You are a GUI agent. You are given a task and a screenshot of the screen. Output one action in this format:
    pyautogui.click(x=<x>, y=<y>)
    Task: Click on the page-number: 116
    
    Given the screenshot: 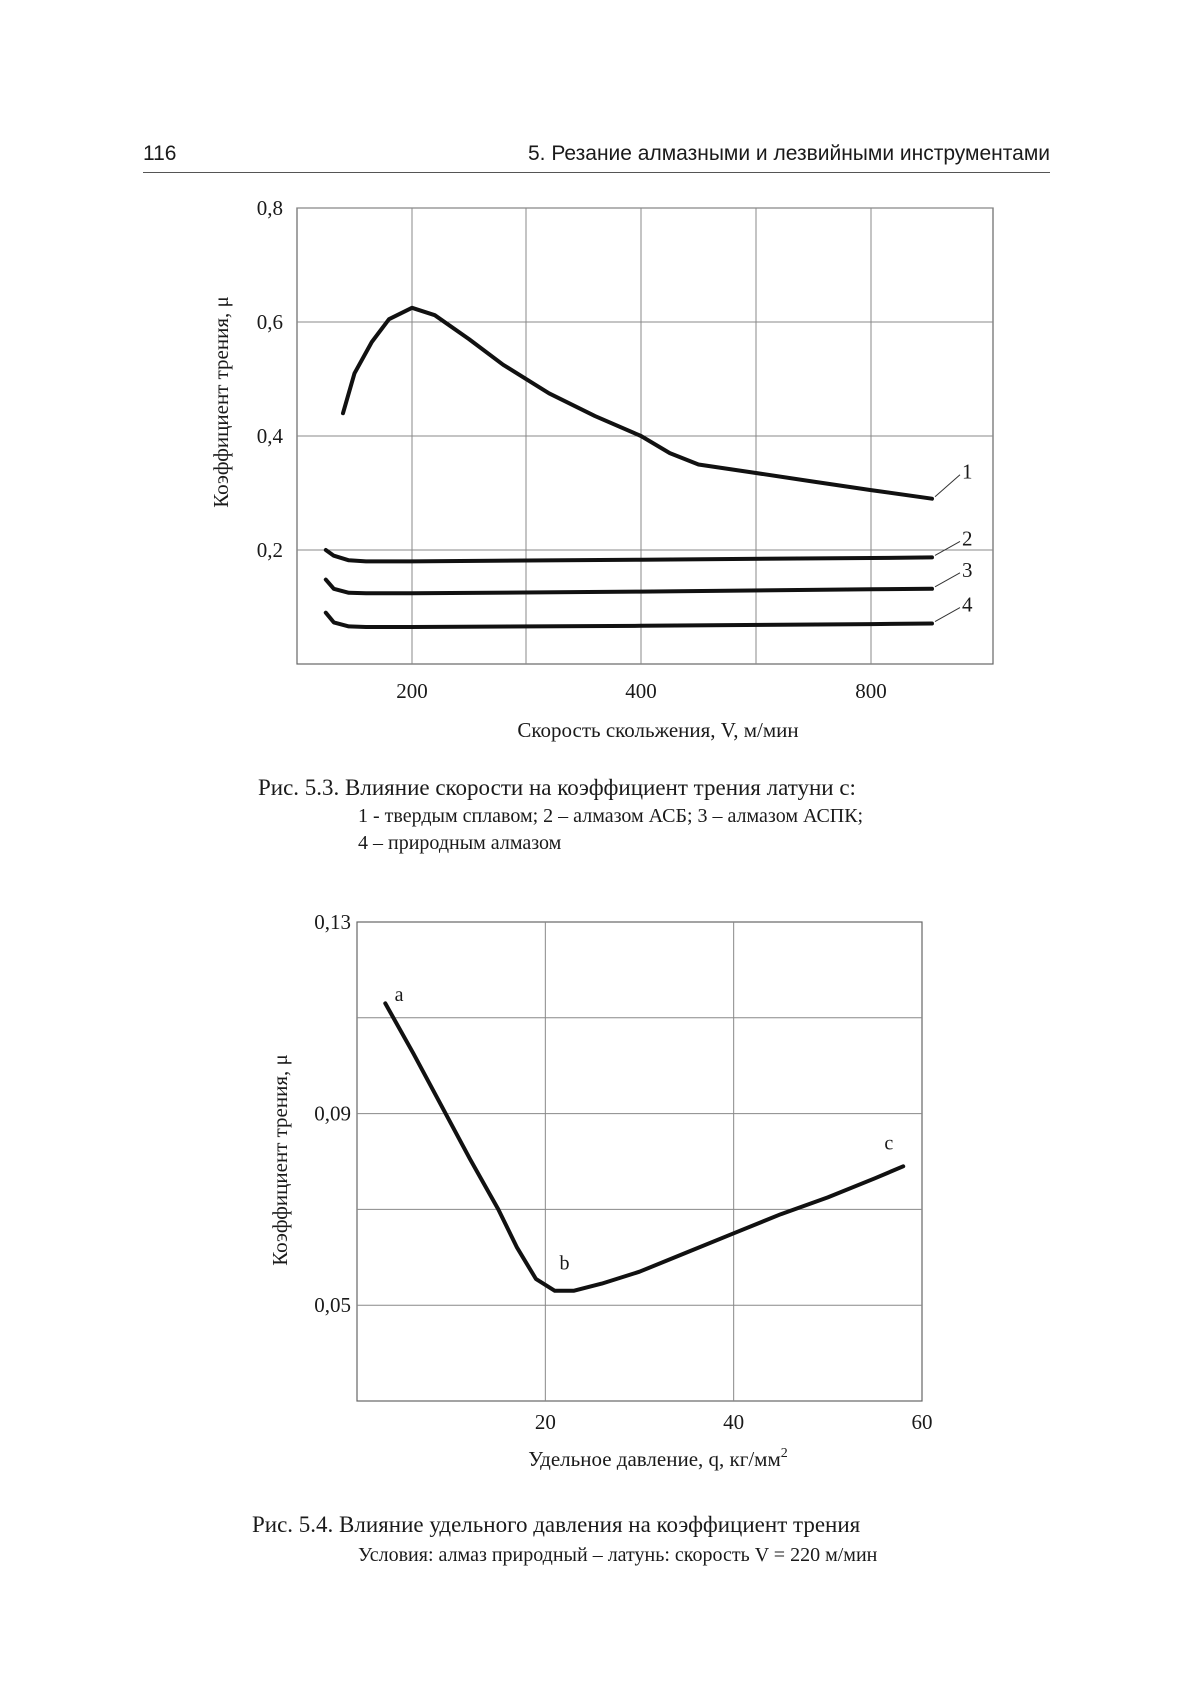 What is the action you would take?
    pyautogui.click(x=160, y=153)
    